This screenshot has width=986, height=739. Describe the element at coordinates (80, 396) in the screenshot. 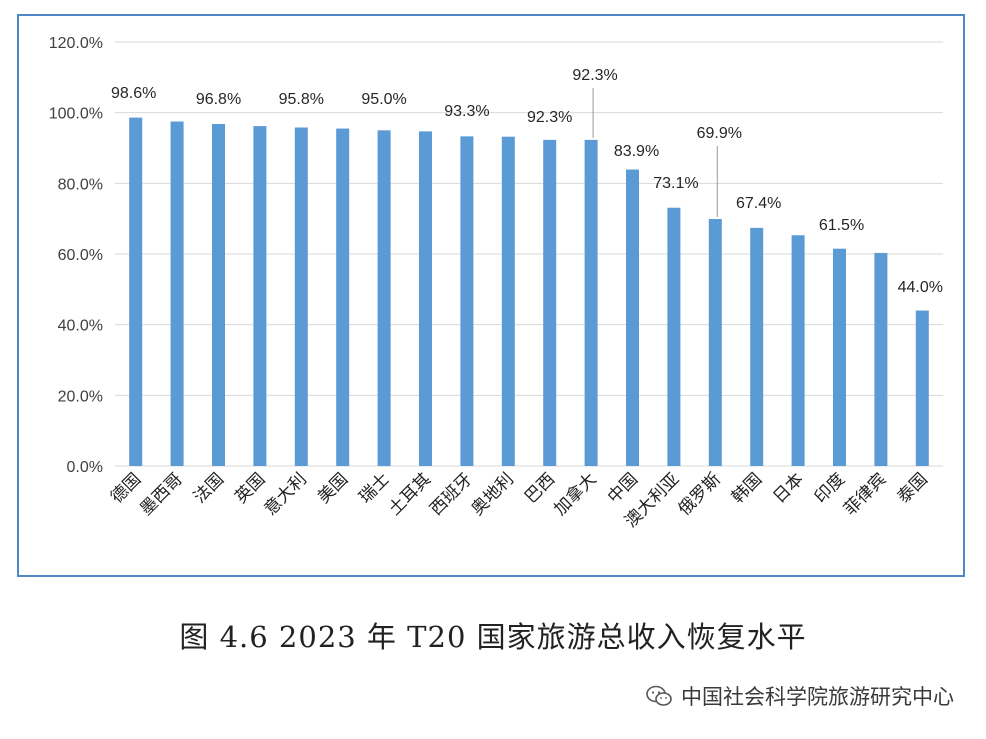

I see `y-tick-label: 20.0%` at that location.